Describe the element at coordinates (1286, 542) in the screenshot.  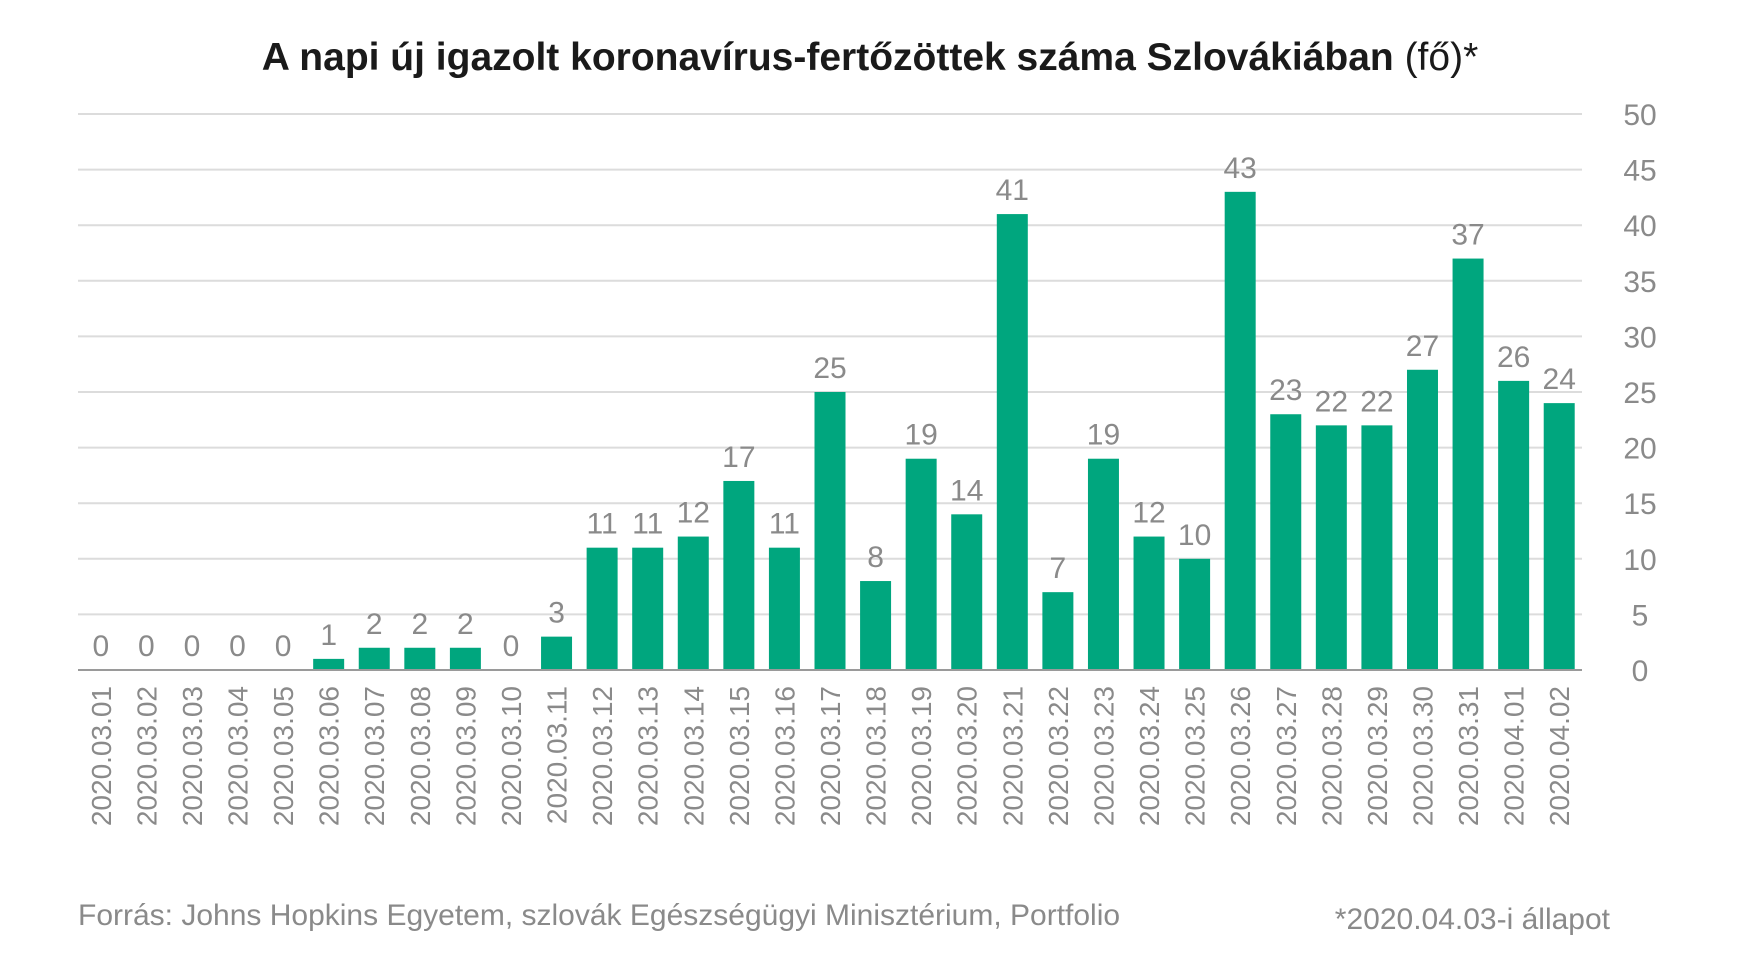
I see `bar-2020.03.27` at that location.